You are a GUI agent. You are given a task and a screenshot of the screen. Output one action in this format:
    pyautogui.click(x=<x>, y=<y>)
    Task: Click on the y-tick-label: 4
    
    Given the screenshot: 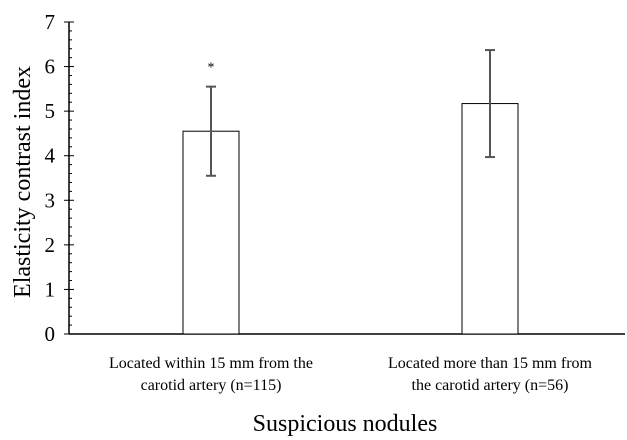 What is the action you would take?
    pyautogui.click(x=50, y=156)
    